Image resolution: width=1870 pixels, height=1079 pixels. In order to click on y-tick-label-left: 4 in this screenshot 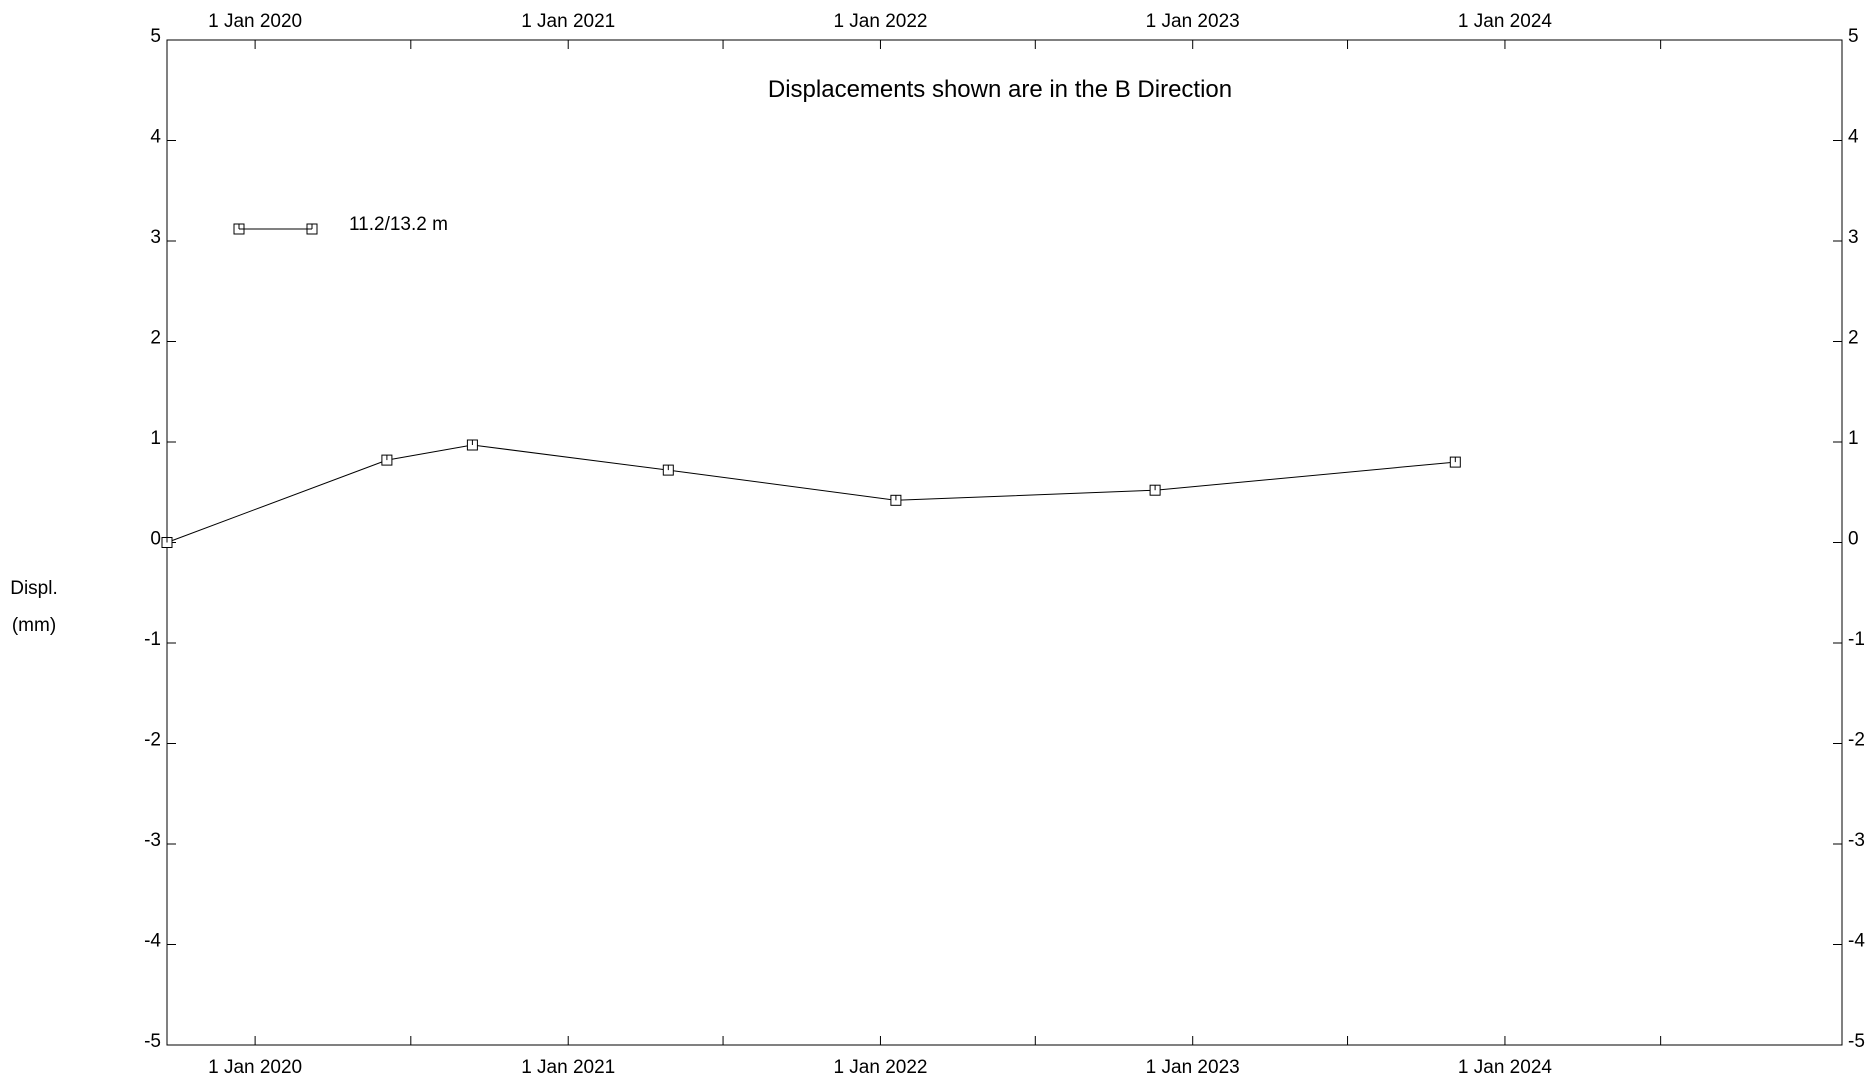, I will do `click(155, 137)`.